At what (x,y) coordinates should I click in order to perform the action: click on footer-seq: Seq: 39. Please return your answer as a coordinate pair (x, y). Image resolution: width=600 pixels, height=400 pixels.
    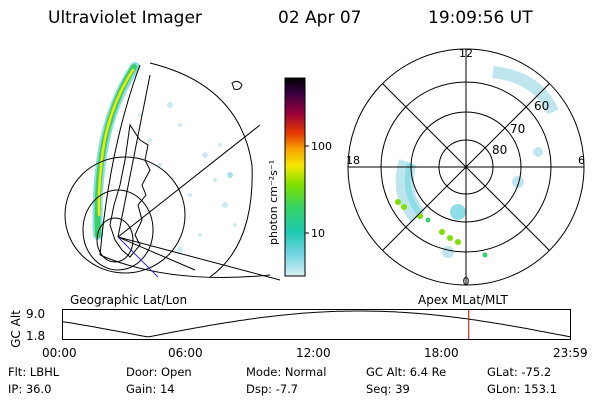
    Looking at the image, I should click on (388, 389).